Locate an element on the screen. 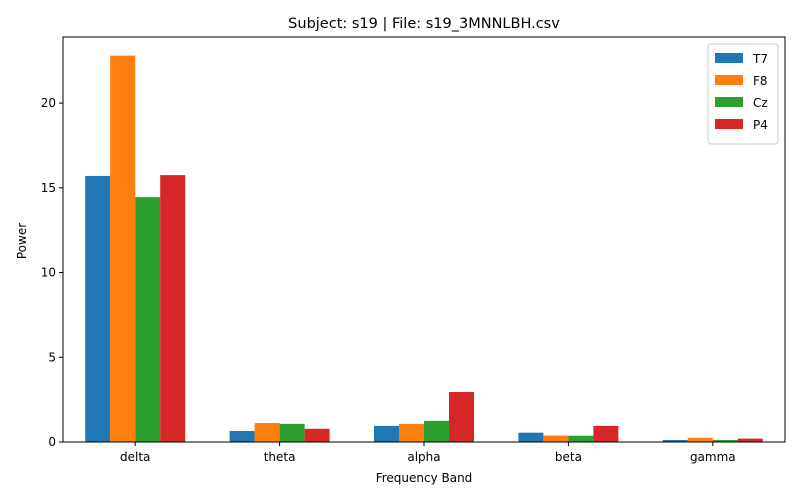 The width and height of the screenshot is (800, 500). x-tick-label-delta: delta is located at coordinates (135, 457).